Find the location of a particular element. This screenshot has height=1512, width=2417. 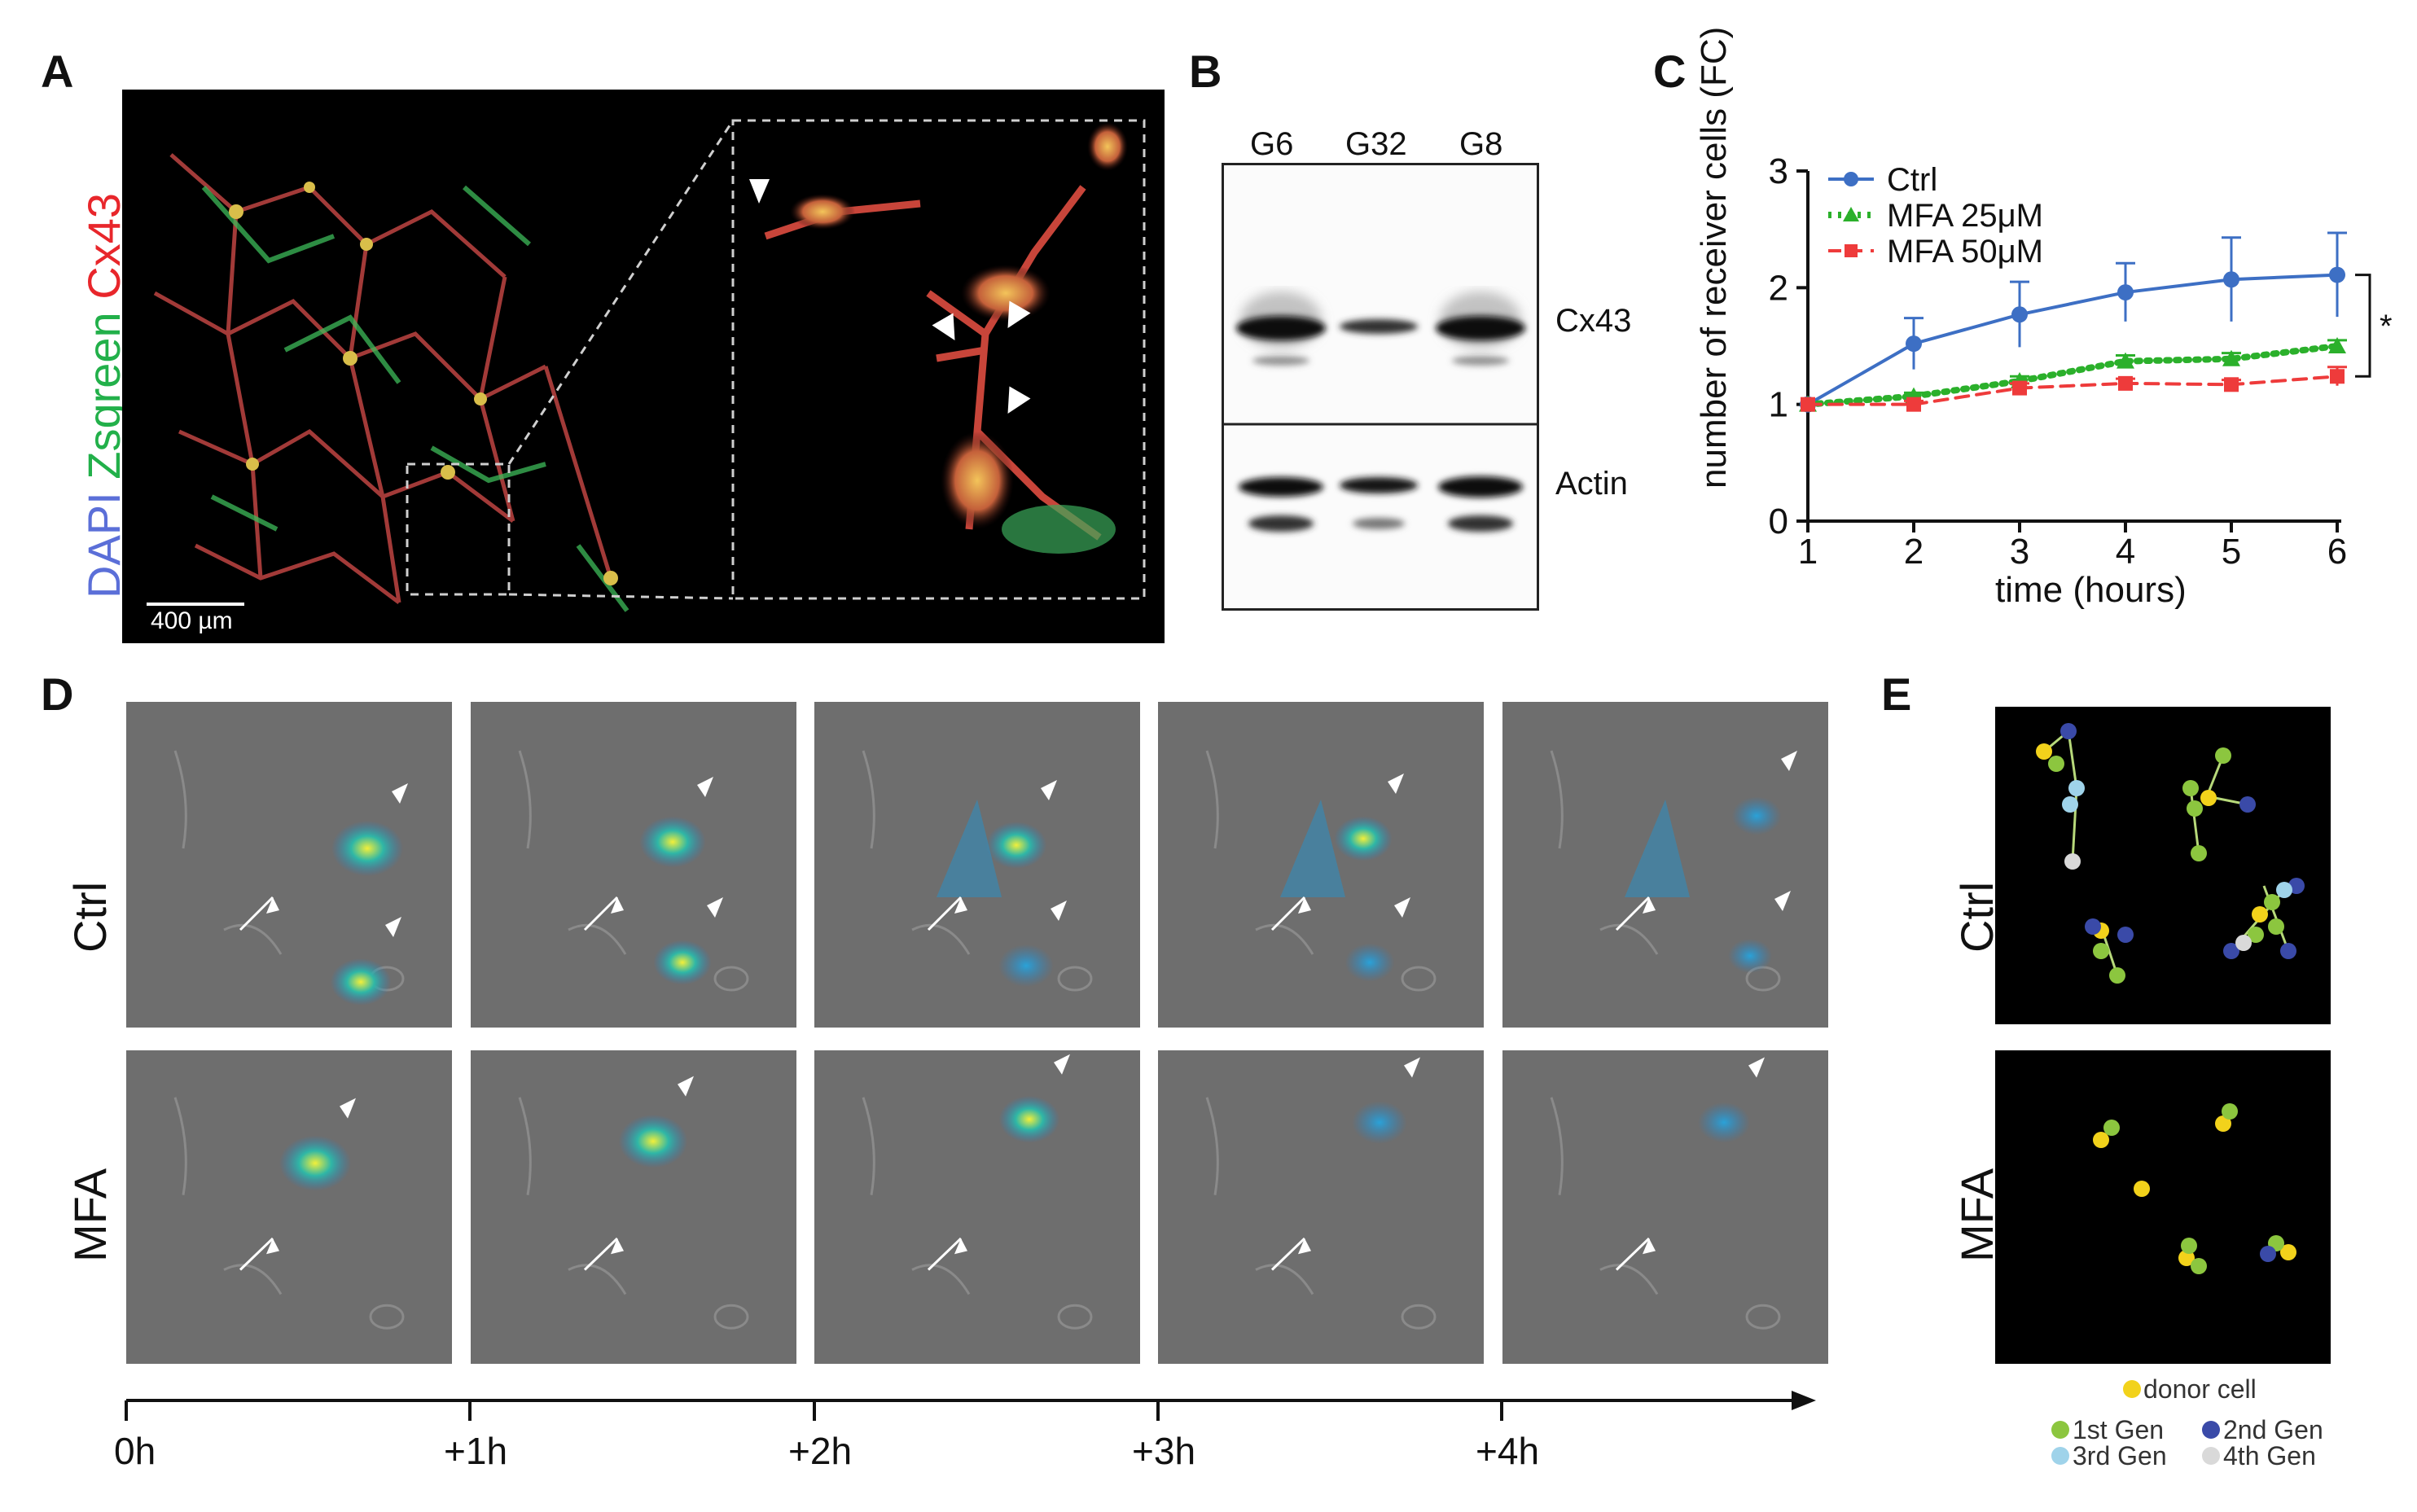

significance-bracket is located at coordinates (2363, 326).